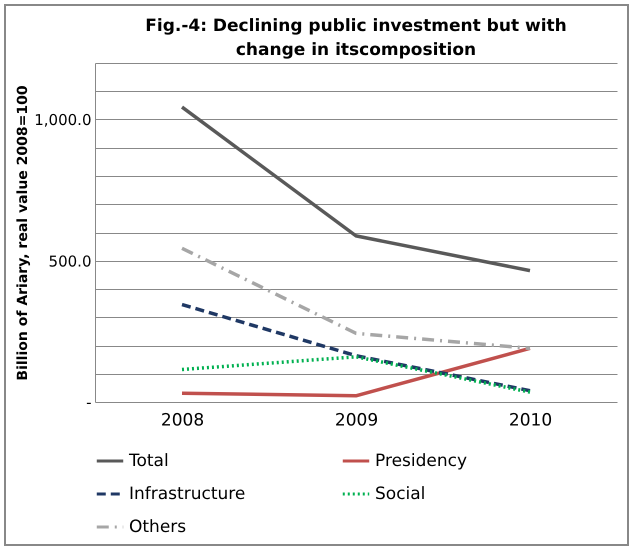 This screenshot has width=639, height=554. What do you see at coordinates (23, 233) in the screenshot?
I see `y-axis-title: Billion of Ariary, real value 2008=100` at bounding box center [23, 233].